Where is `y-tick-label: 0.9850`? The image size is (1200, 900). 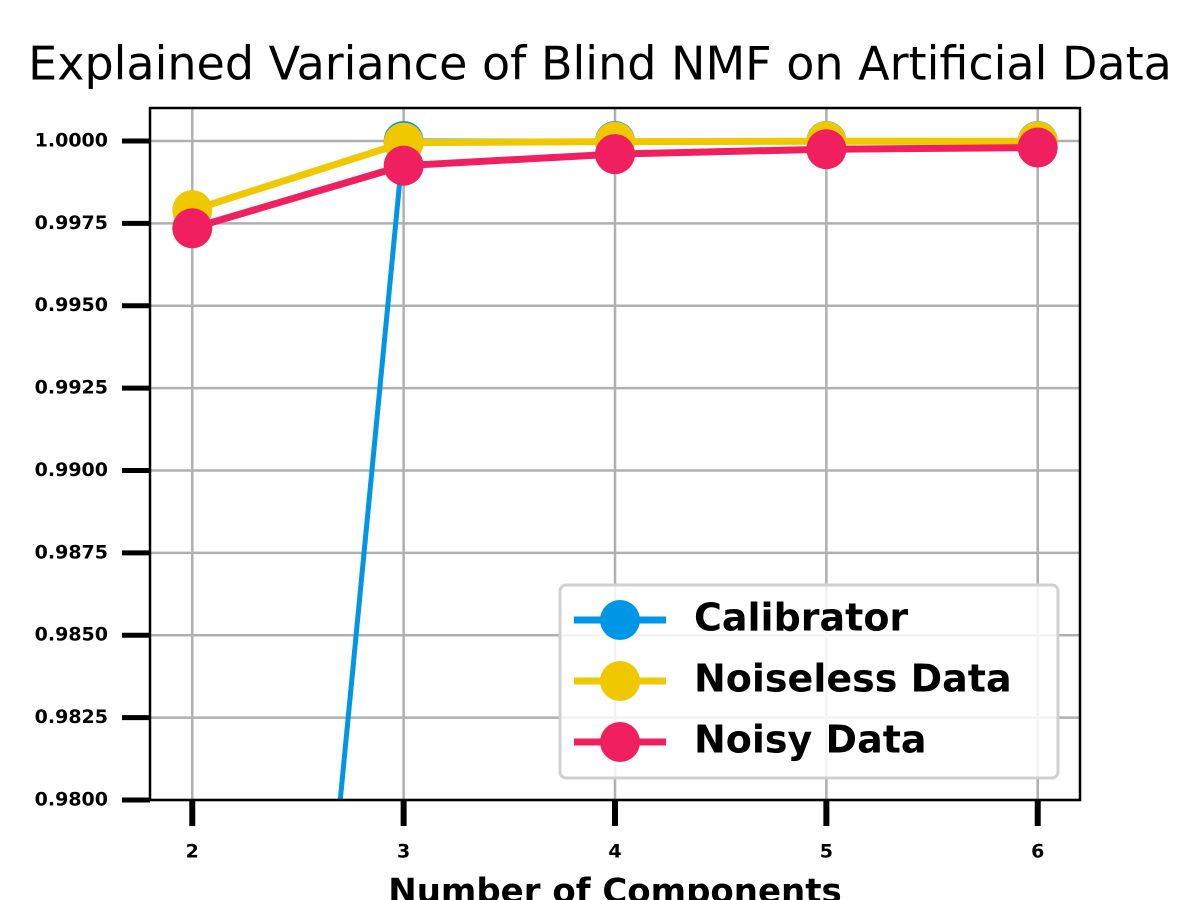
y-tick-label: 0.9850 is located at coordinates (71, 635).